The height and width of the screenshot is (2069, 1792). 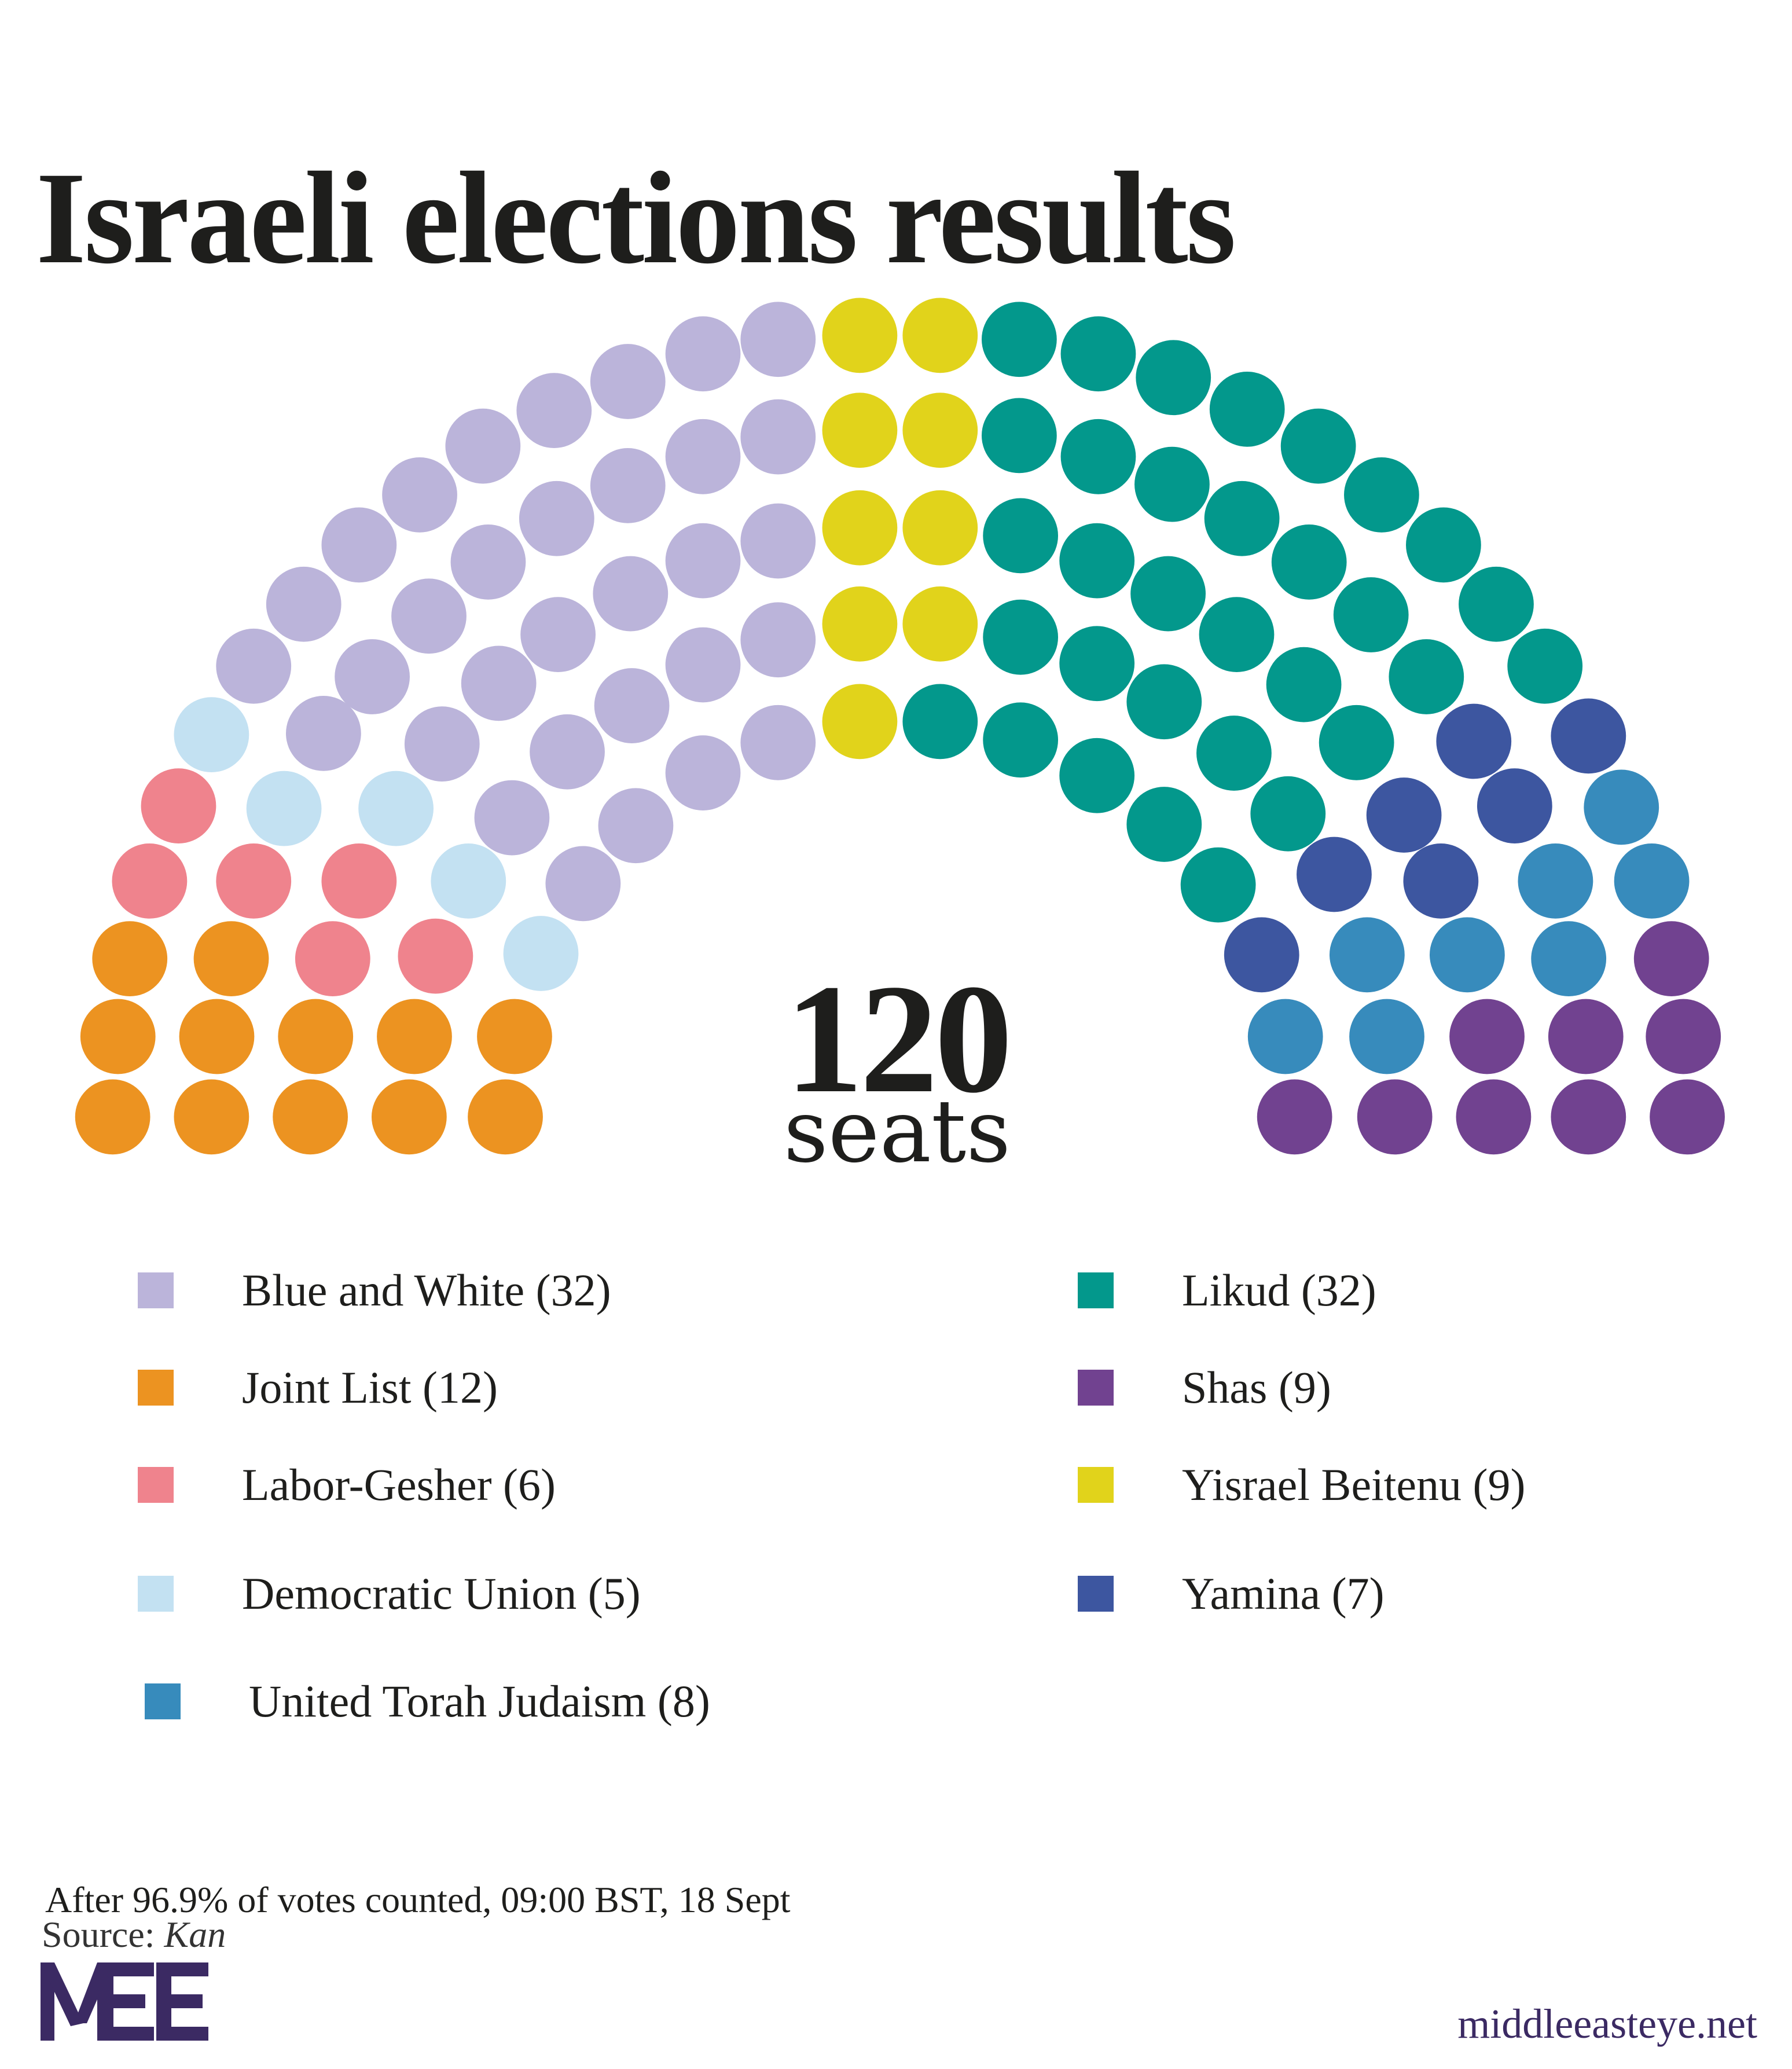 I want to click on chart-title: Israeli elections results, so click(x=636, y=218).